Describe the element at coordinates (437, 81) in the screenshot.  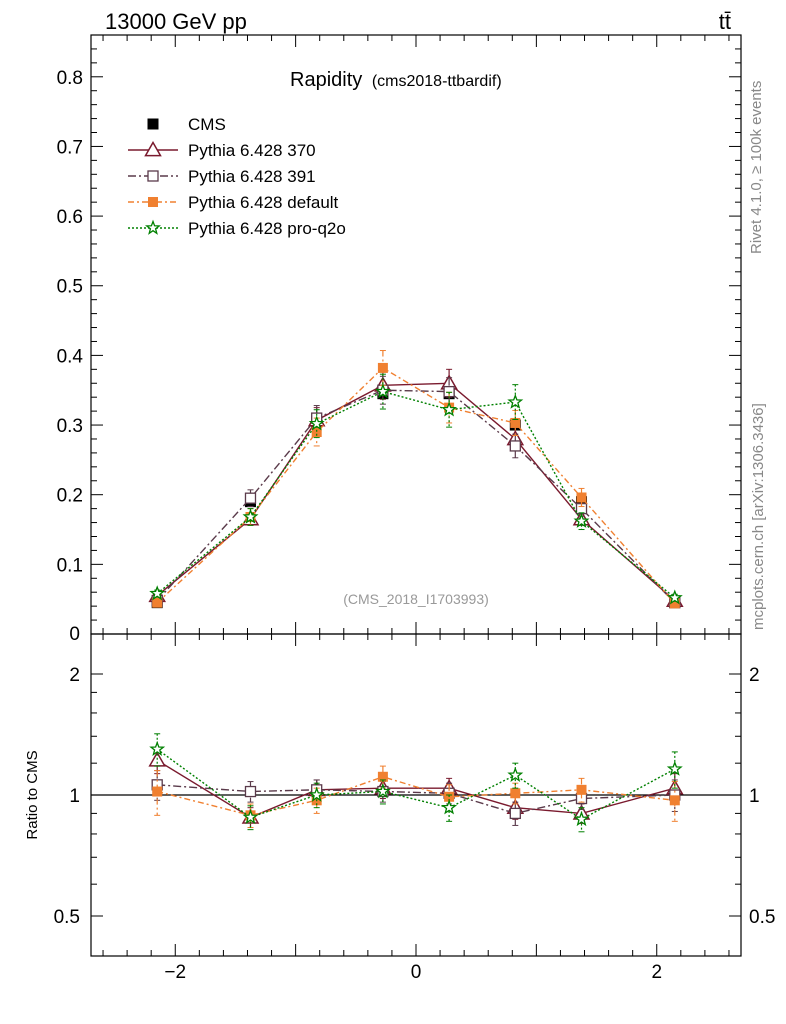
I see `title-sub: (cms2018-ttbardif)` at that location.